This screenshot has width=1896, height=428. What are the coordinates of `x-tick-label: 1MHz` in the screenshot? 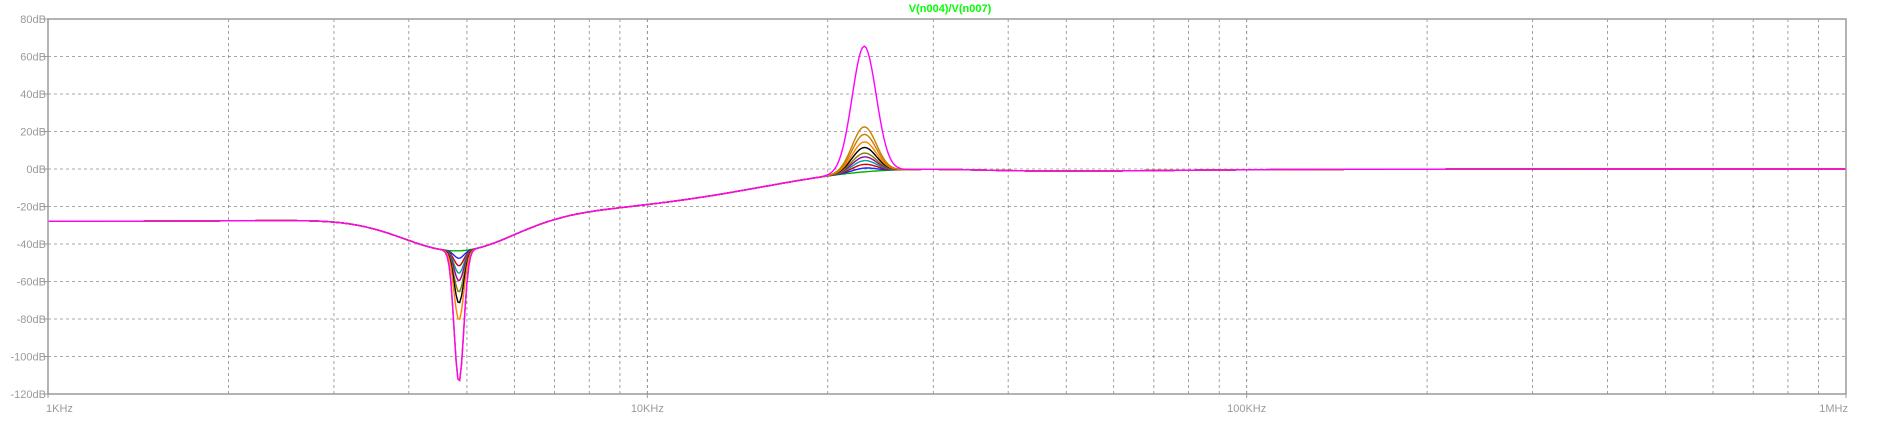 It's located at (1833, 409).